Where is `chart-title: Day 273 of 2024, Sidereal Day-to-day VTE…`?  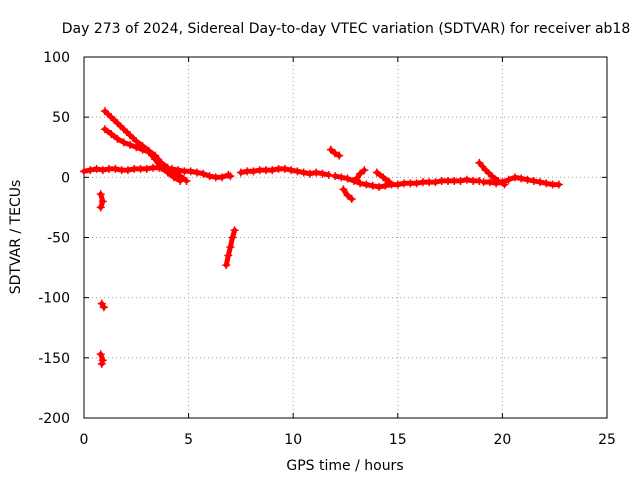
chart-title: Day 273 of 2024, Sidereal Day-to-day VTE… is located at coordinates (346, 29).